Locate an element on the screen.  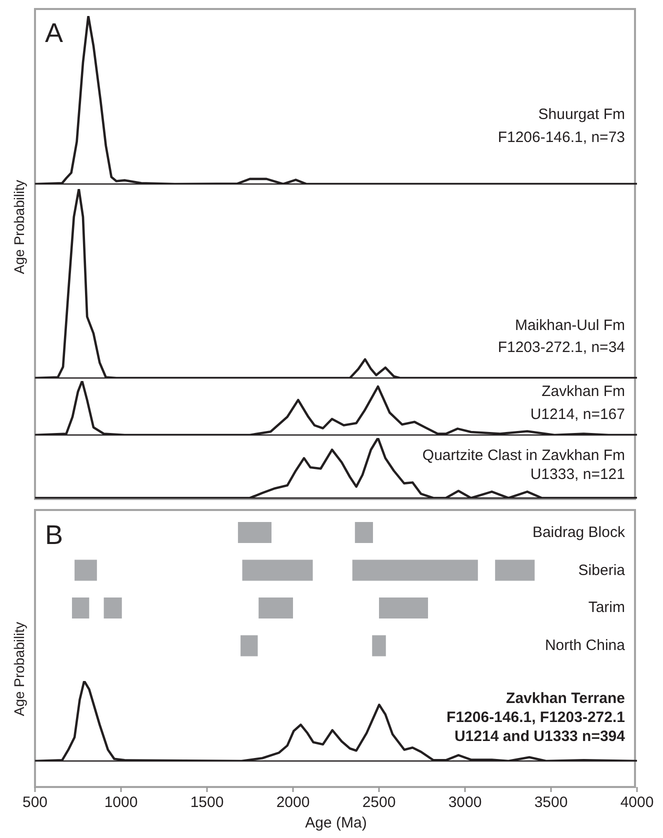
annotation: B is located at coordinates (54, 535).